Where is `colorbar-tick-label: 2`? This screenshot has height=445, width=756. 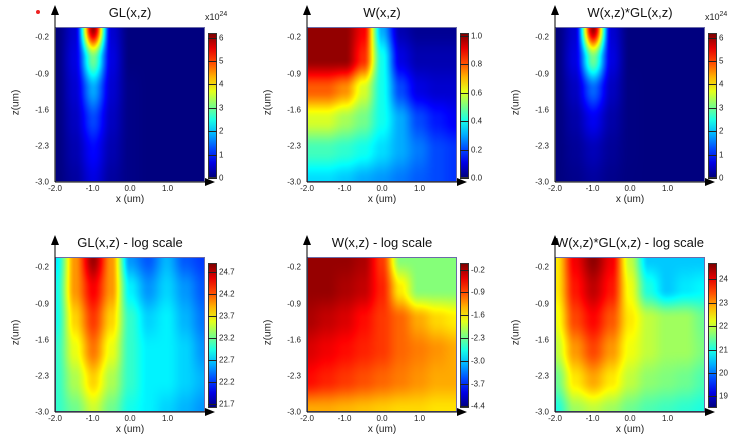 colorbar-tick-label: 2 is located at coordinates (221, 131).